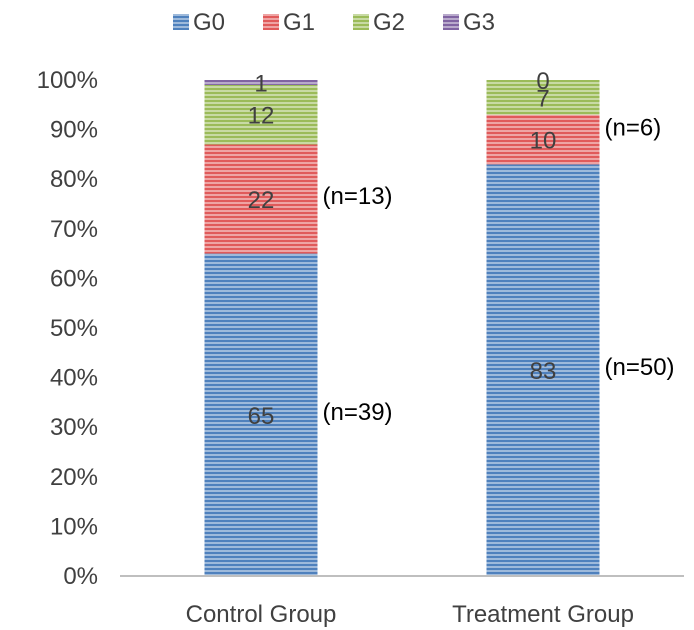 The image size is (694, 630). I want to click on legend-label-g0: G0, so click(209, 22).